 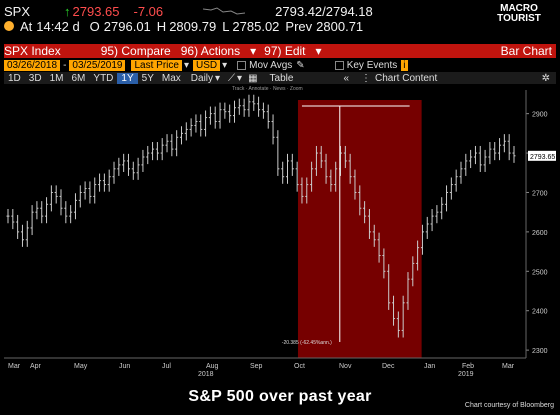 I want to click on x-tick-label: May, so click(x=81, y=366).